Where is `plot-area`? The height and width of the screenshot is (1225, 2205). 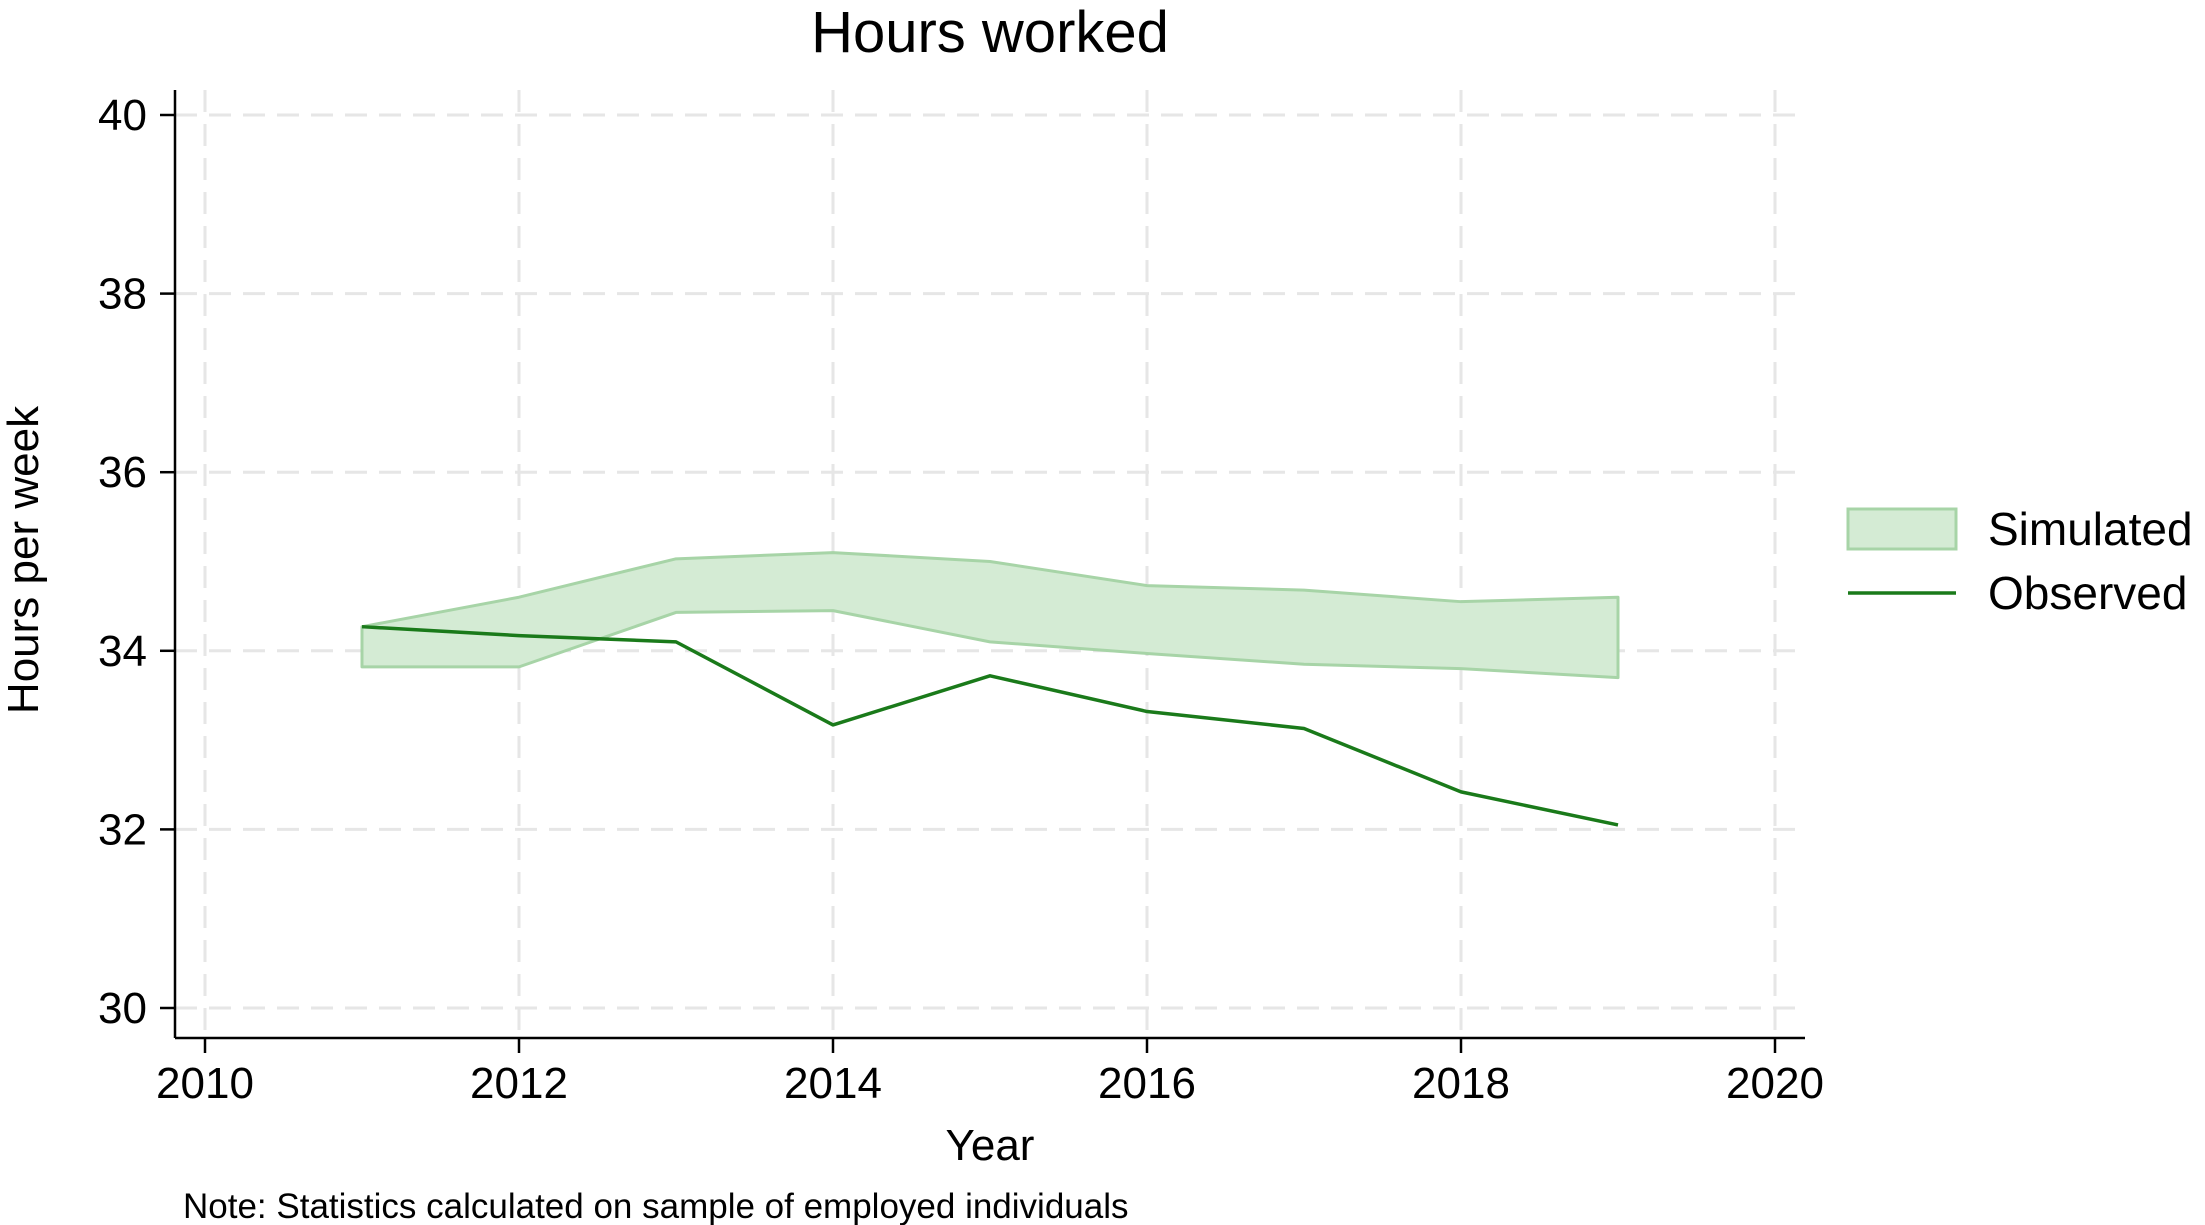 plot-area is located at coordinates (990, 689).